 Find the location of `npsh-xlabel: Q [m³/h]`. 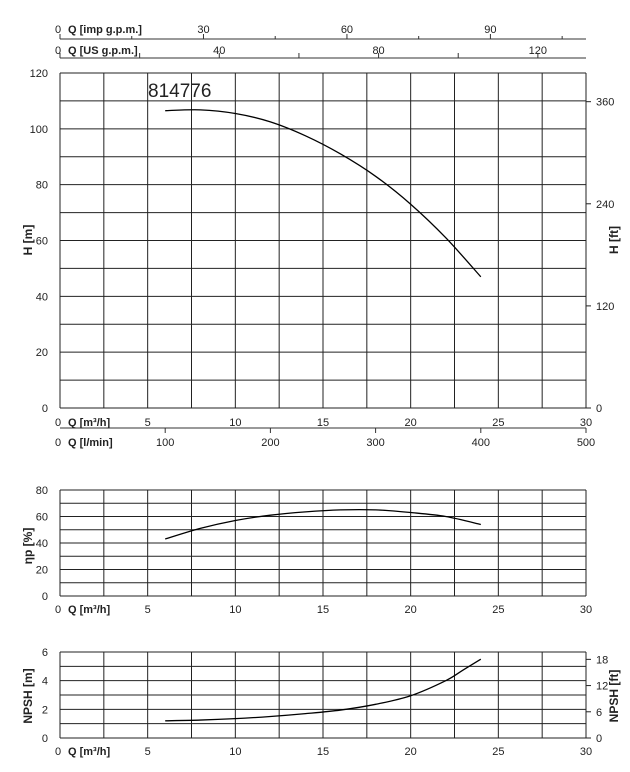

npsh-xlabel: Q [m³/h] is located at coordinates (89, 752).